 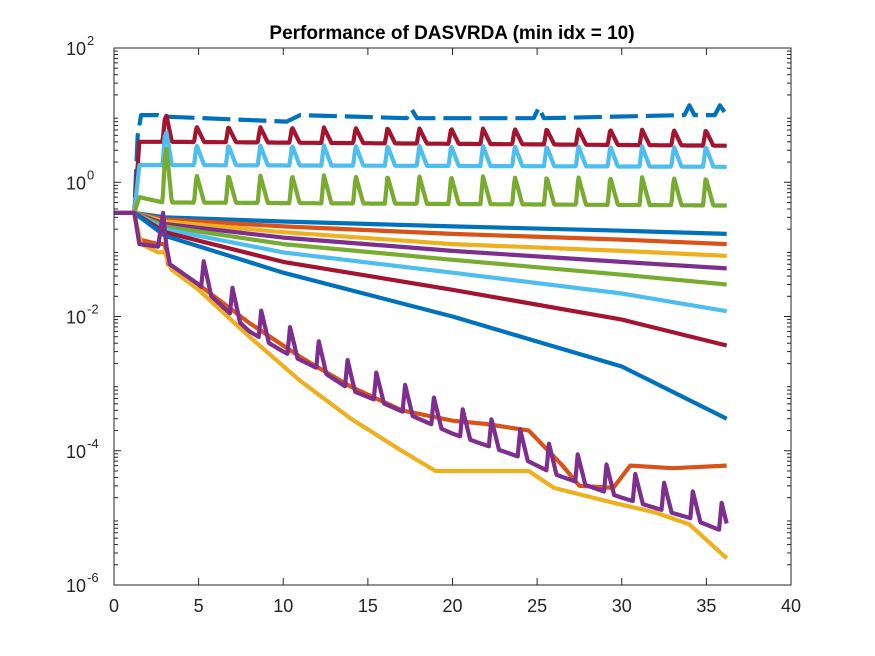 What do you see at coordinates (93, 577) in the screenshot?
I see `y-tick-exponent: -6` at bounding box center [93, 577].